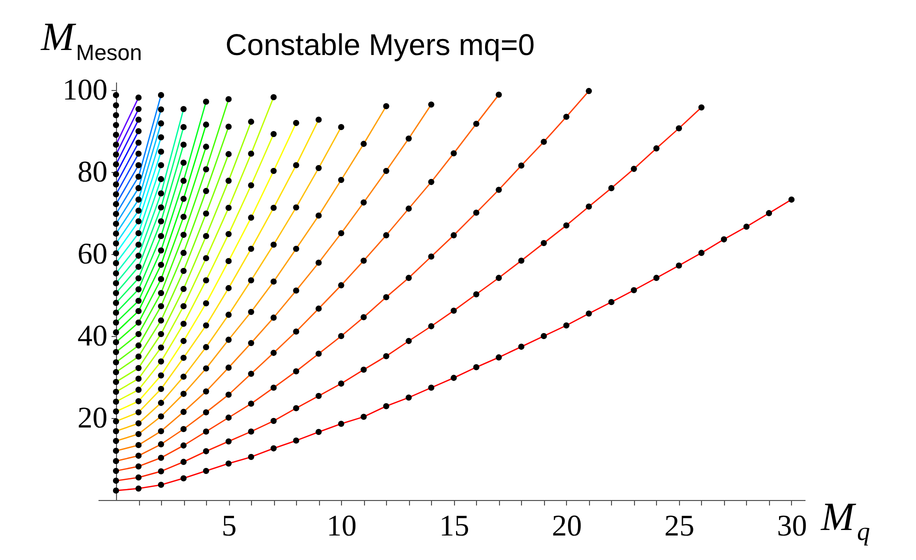 Image resolution: width=916 pixels, height=560 pixels. Describe the element at coordinates (93, 172) in the screenshot. I see `y-tick-label: 80` at that location.